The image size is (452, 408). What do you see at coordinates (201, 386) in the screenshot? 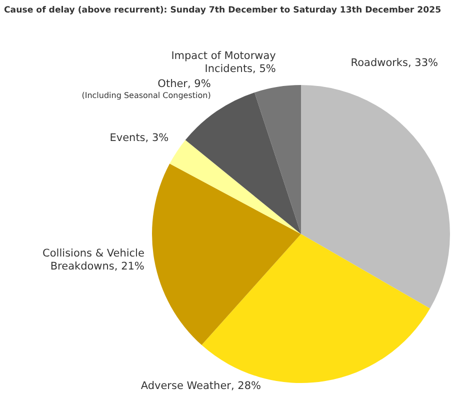
I see `slice-label: Adverse Weather, 28%` at bounding box center [201, 386].